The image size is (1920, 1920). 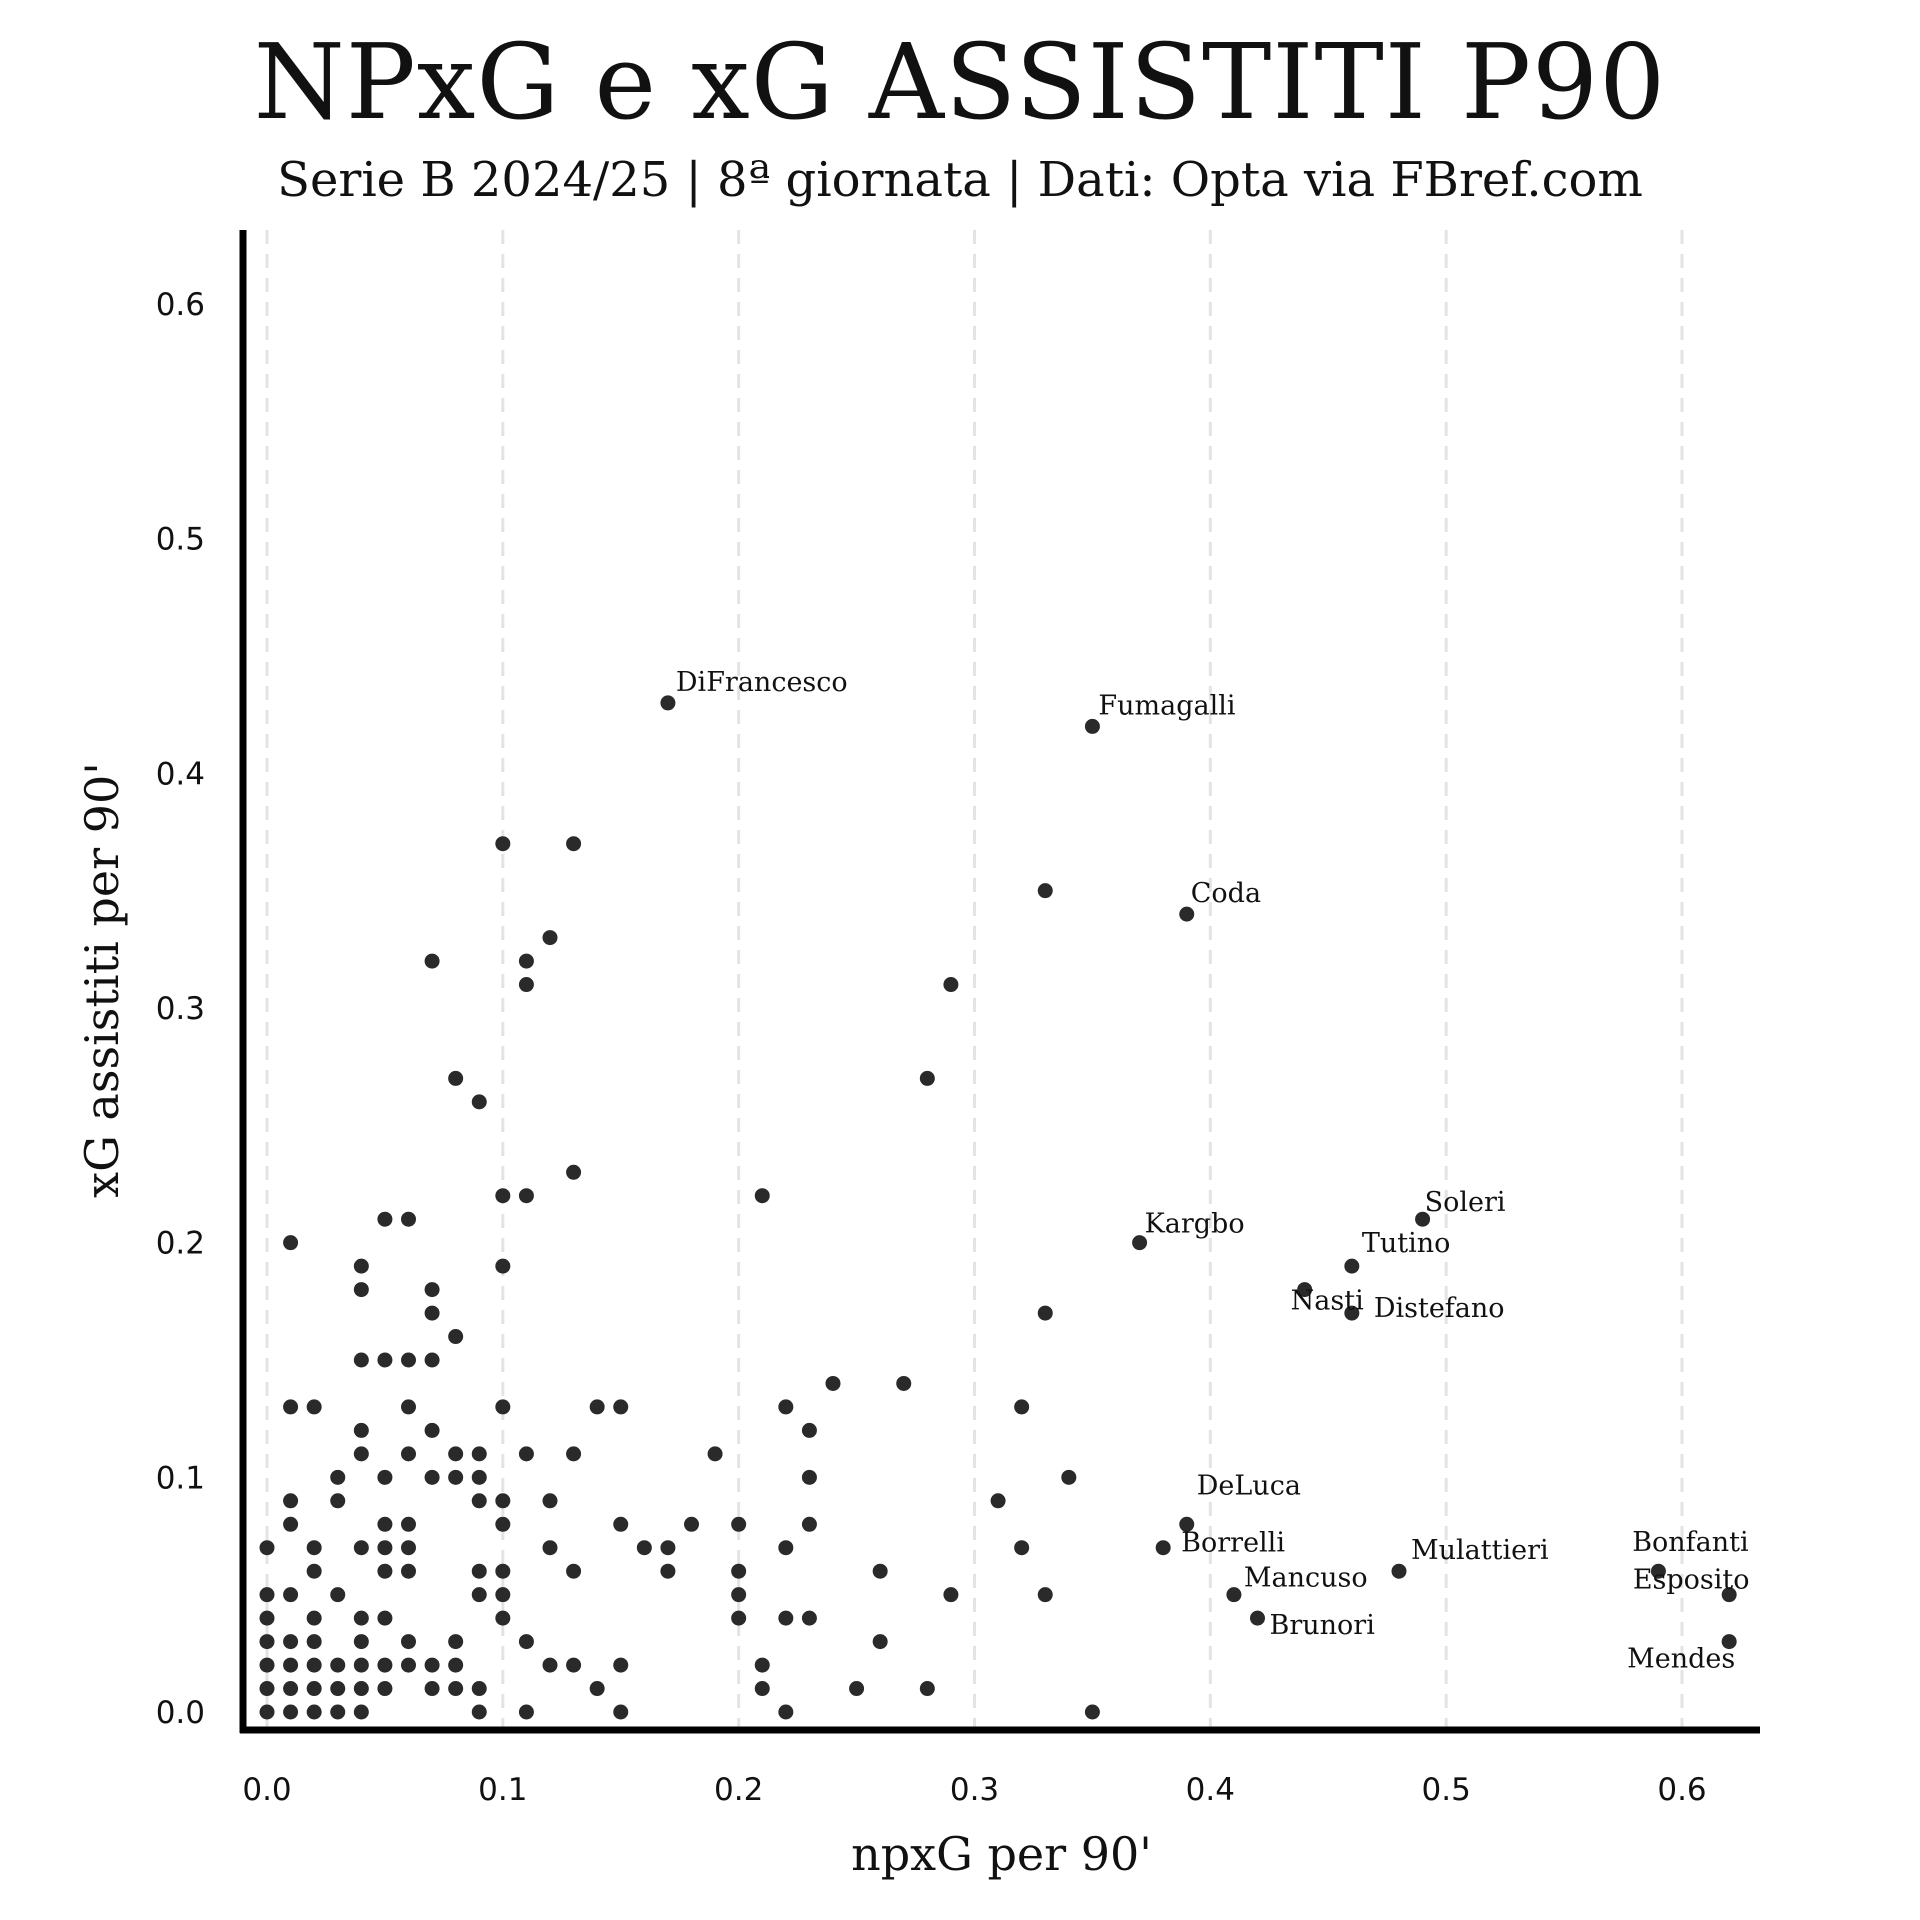 What do you see at coordinates (1465, 1202) in the screenshot?
I see `point-label: Soleri` at bounding box center [1465, 1202].